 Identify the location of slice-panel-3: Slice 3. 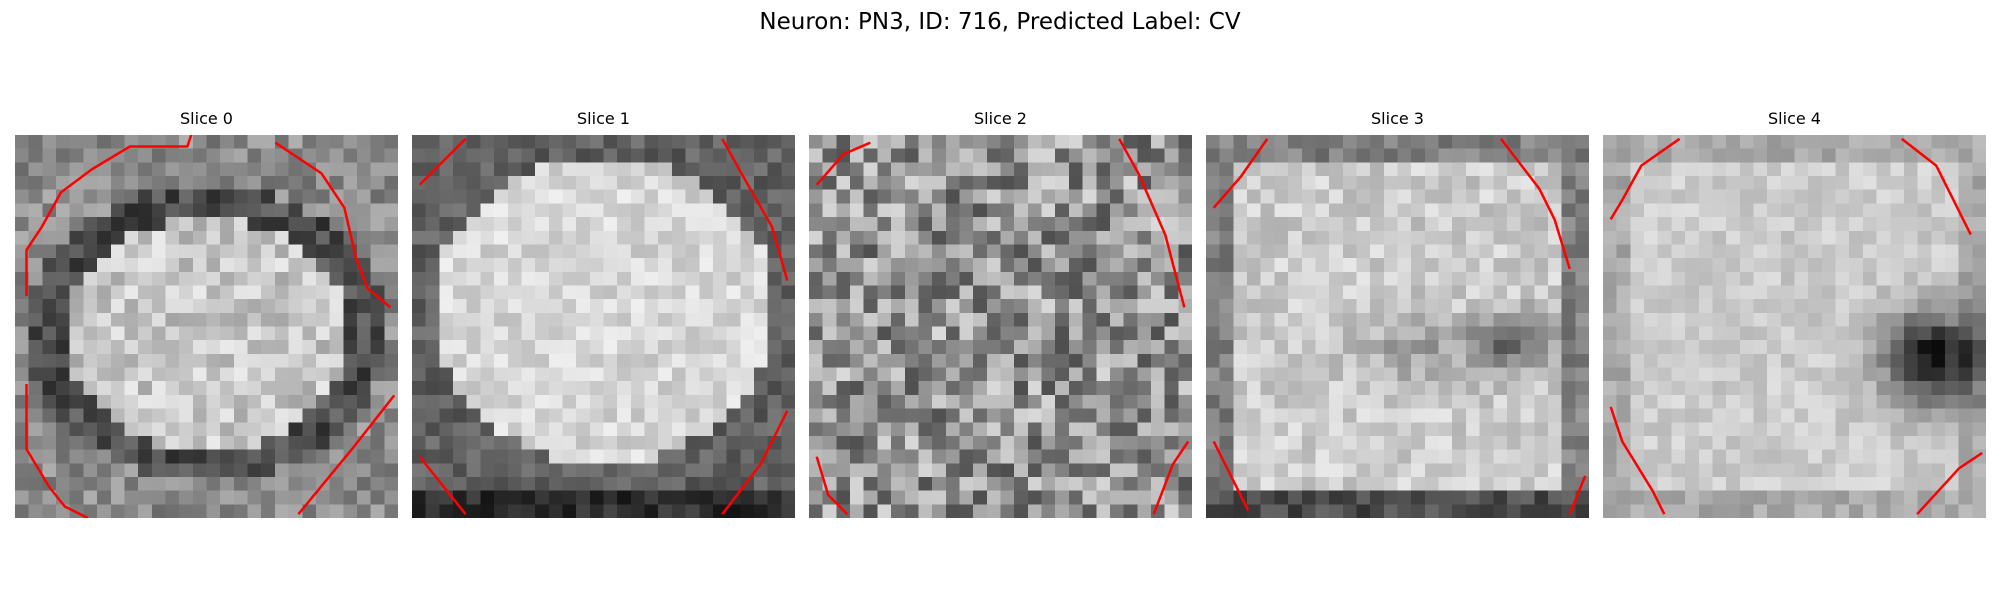
(1397, 313).